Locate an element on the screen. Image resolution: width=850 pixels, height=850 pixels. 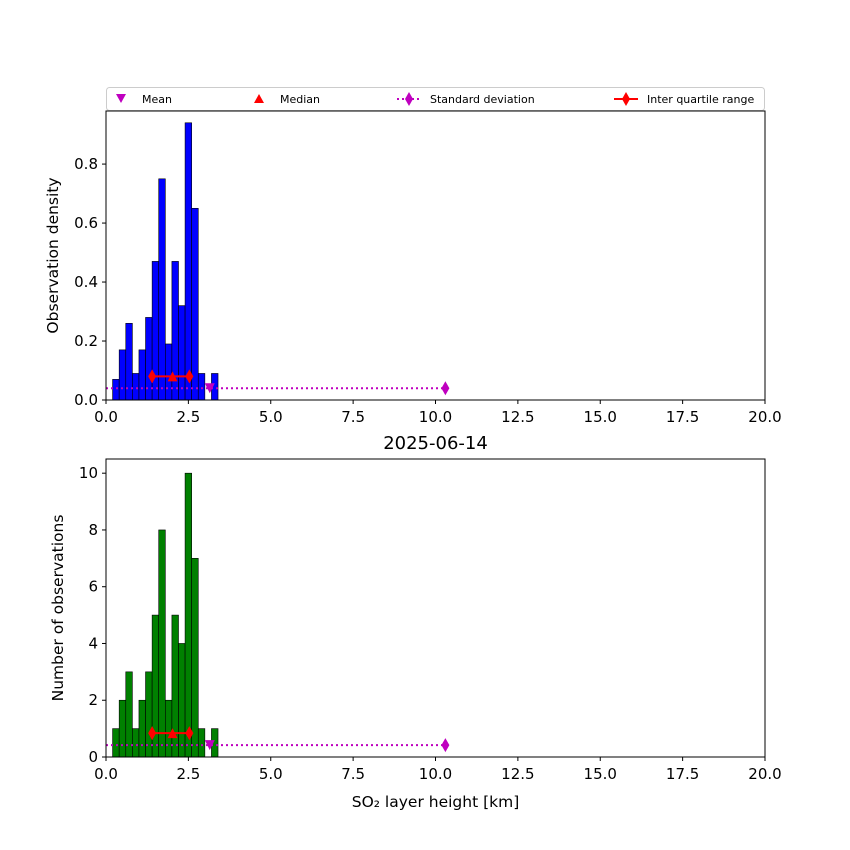
count-y-tick-label: 8 is located at coordinates (93, 530).